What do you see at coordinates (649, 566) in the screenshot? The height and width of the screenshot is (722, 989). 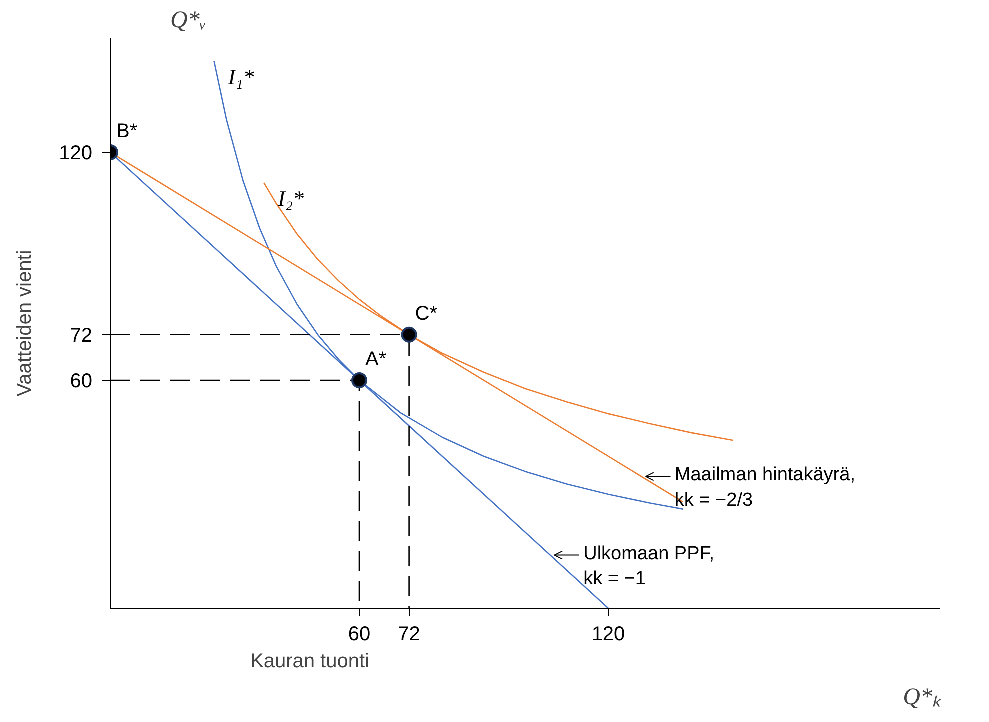 I see `annotation: Ulkomaan PPF, kk = −1` at bounding box center [649, 566].